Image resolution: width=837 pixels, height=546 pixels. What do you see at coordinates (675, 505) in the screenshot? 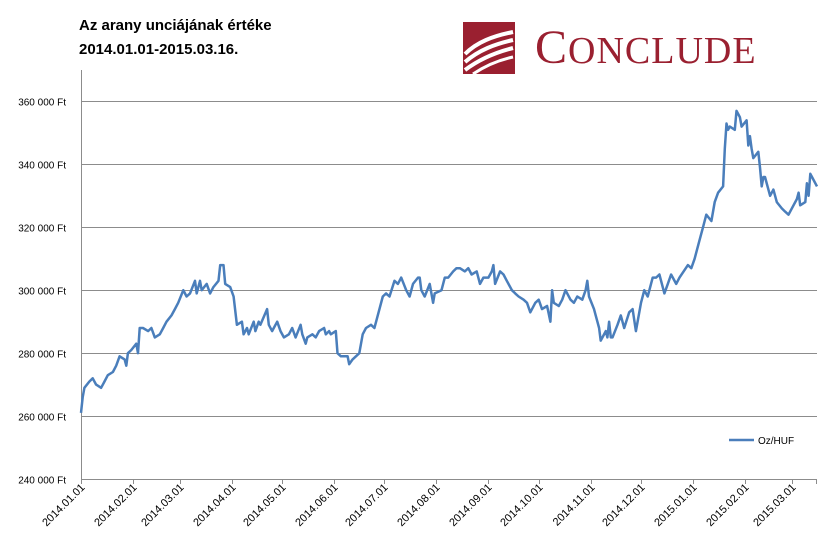
I see `x-tick-label: 2015.01.01` at bounding box center [675, 505].